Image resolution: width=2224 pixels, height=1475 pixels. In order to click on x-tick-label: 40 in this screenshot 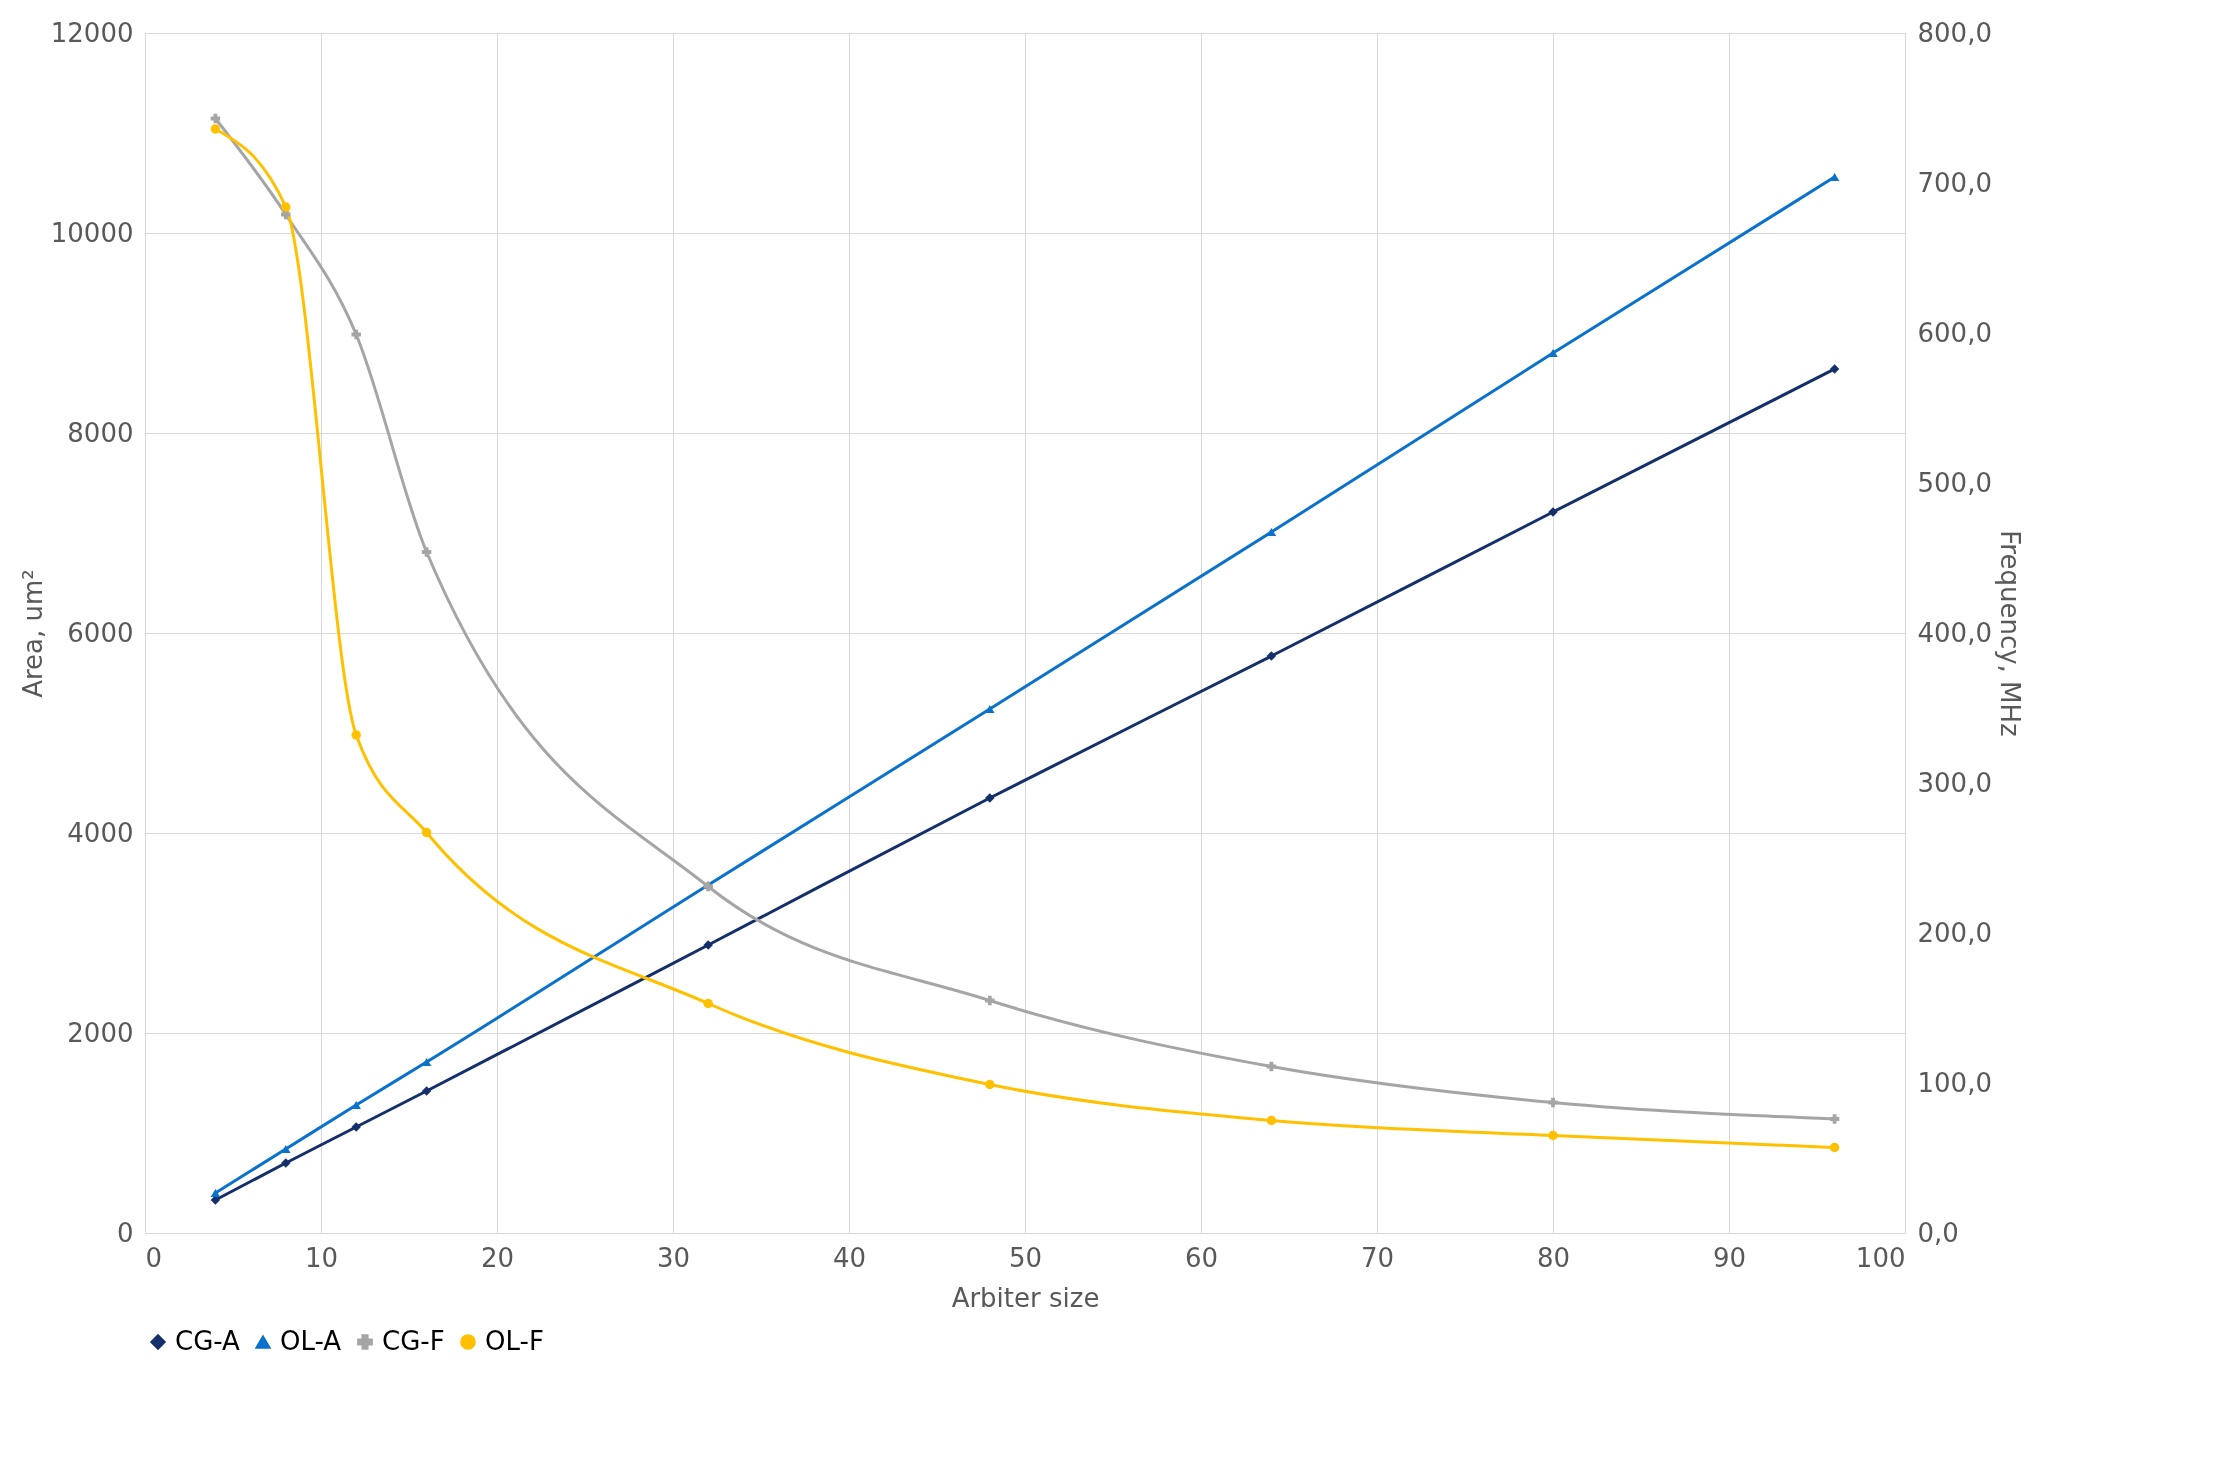, I will do `click(849, 1257)`.